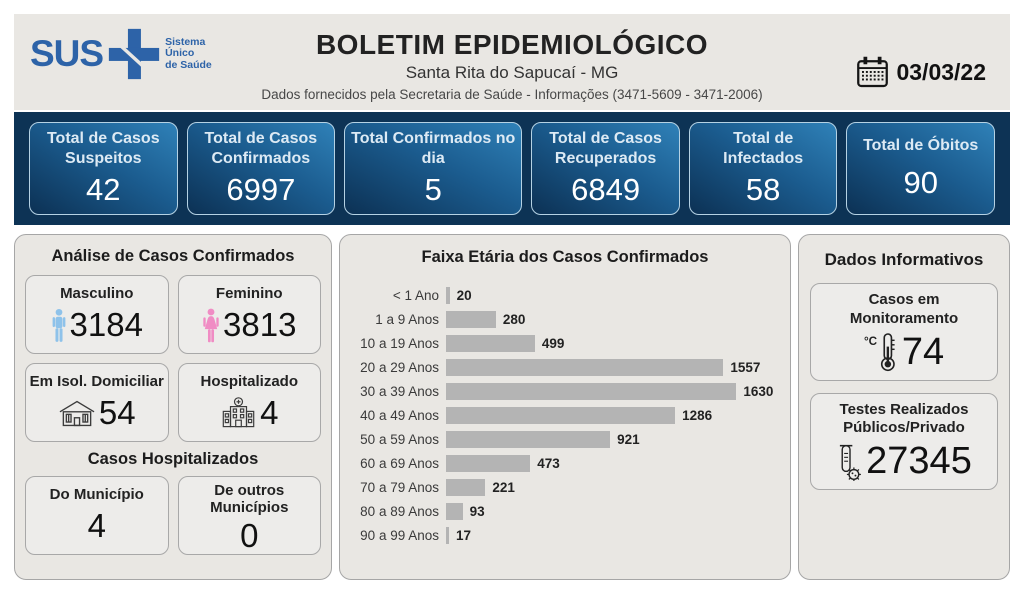  What do you see at coordinates (882, 352) in the screenshot?
I see `thermometer-icon: °C` at bounding box center [882, 352].